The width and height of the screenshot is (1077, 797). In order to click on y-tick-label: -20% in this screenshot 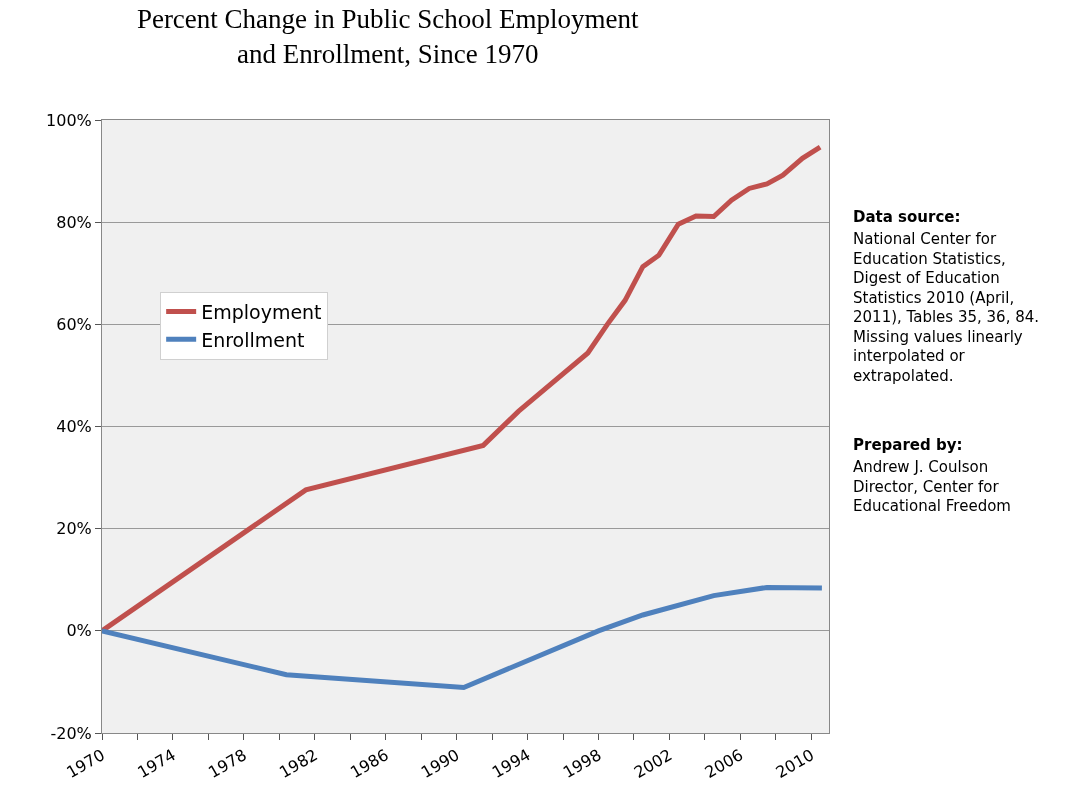, I will do `click(71, 733)`.